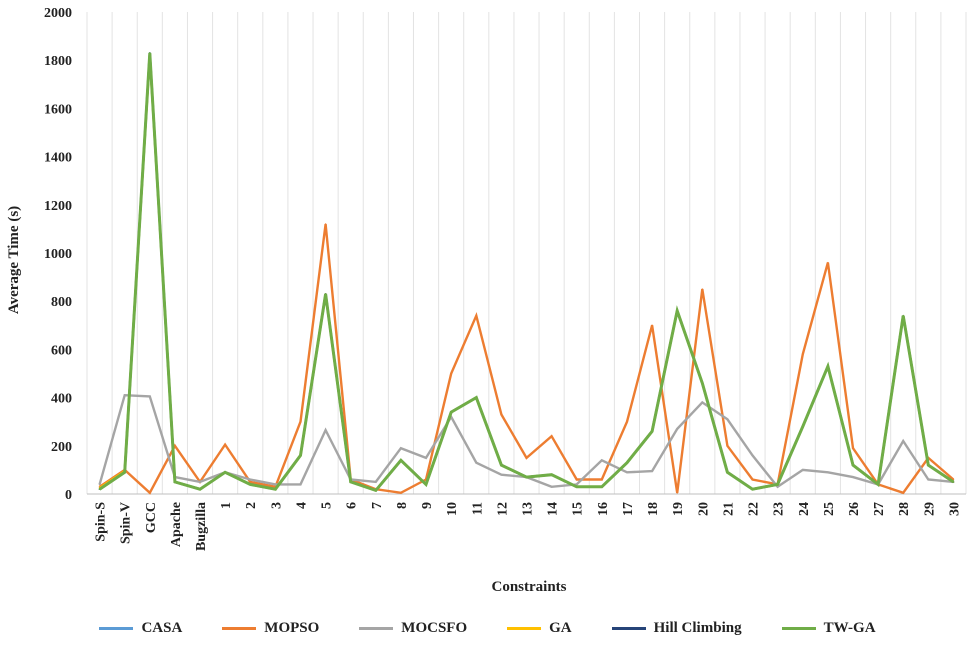  Describe the element at coordinates (560, 627) in the screenshot. I see `legend-label: GA` at that location.